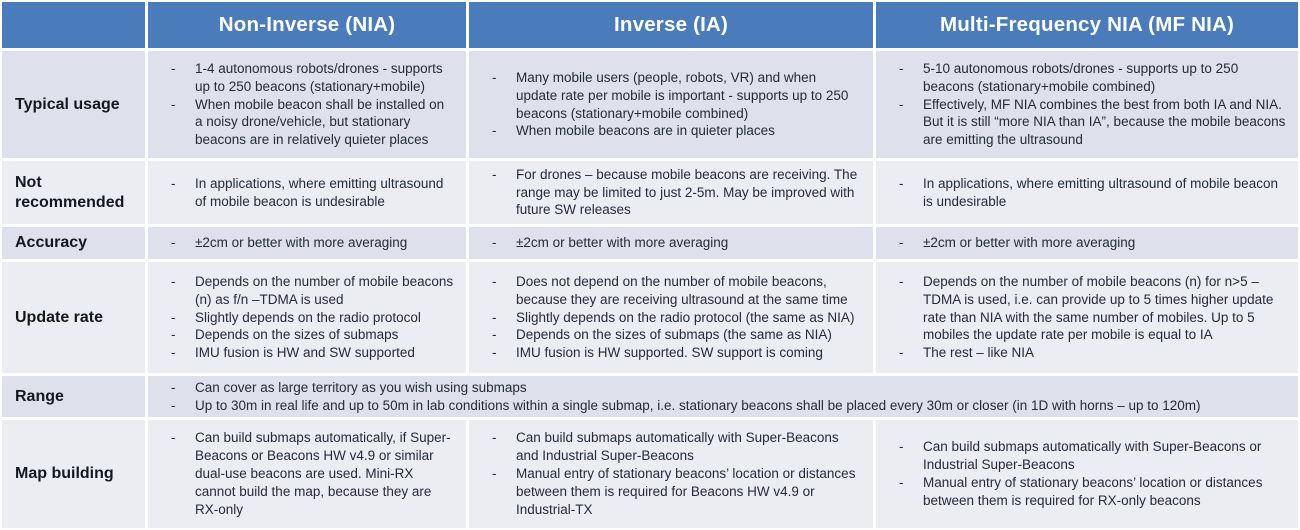 The height and width of the screenshot is (530, 1300). I want to click on row-label-update-rate: Update rate, so click(73, 317).